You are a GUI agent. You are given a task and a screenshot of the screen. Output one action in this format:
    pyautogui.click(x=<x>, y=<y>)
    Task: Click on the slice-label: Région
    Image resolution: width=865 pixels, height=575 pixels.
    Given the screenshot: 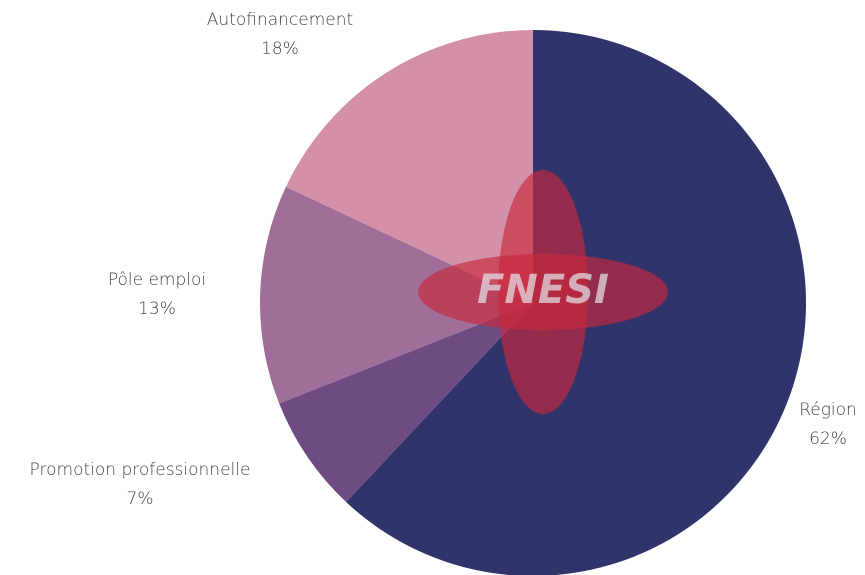 What is the action you would take?
    pyautogui.click(x=828, y=410)
    